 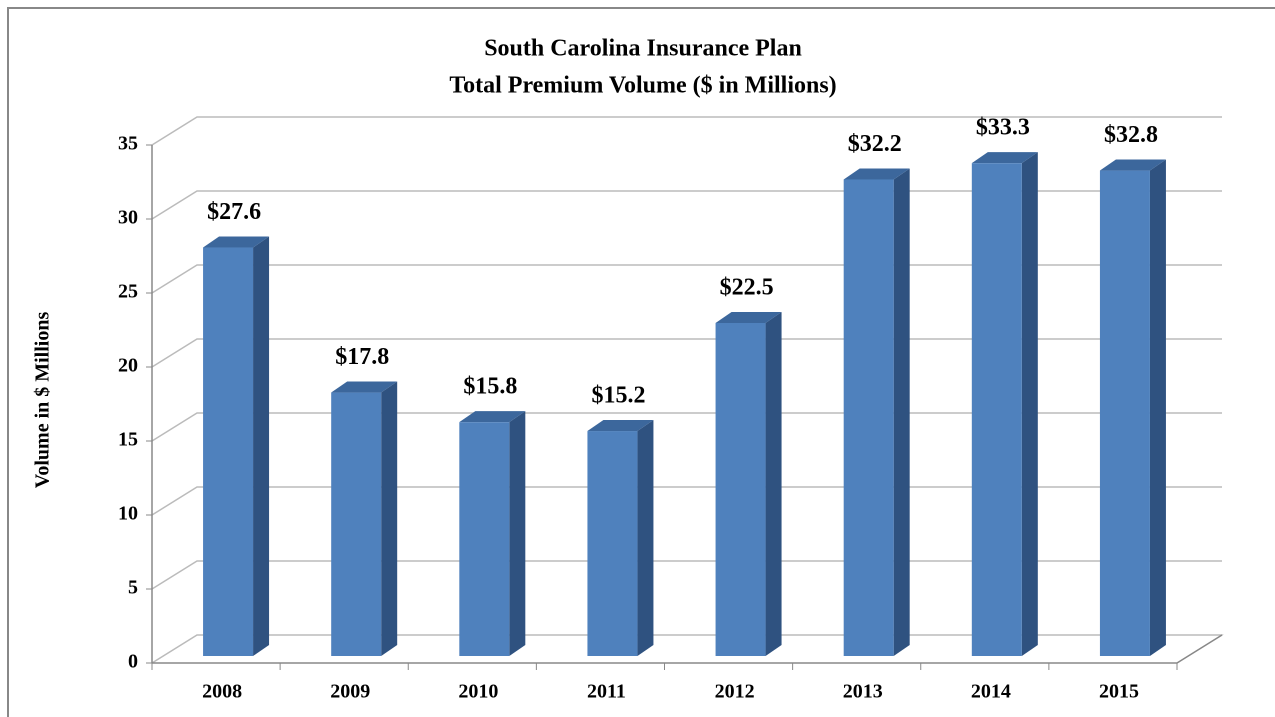 What do you see at coordinates (128, 514) in the screenshot?
I see `y-tick-label: 10` at bounding box center [128, 514].